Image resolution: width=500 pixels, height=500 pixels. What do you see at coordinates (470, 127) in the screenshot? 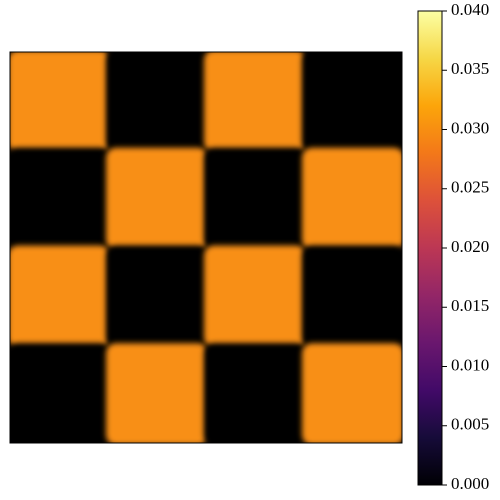
I see `colorbar-tick-label: 0.030` at bounding box center [470, 127].